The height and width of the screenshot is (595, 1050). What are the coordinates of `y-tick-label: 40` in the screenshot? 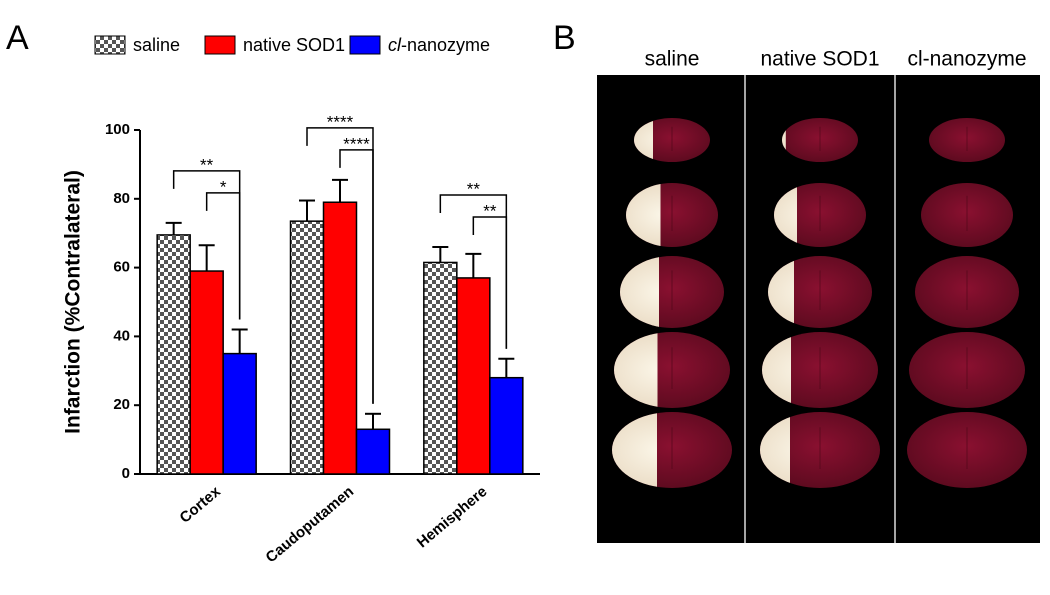 It's located at (121, 335).